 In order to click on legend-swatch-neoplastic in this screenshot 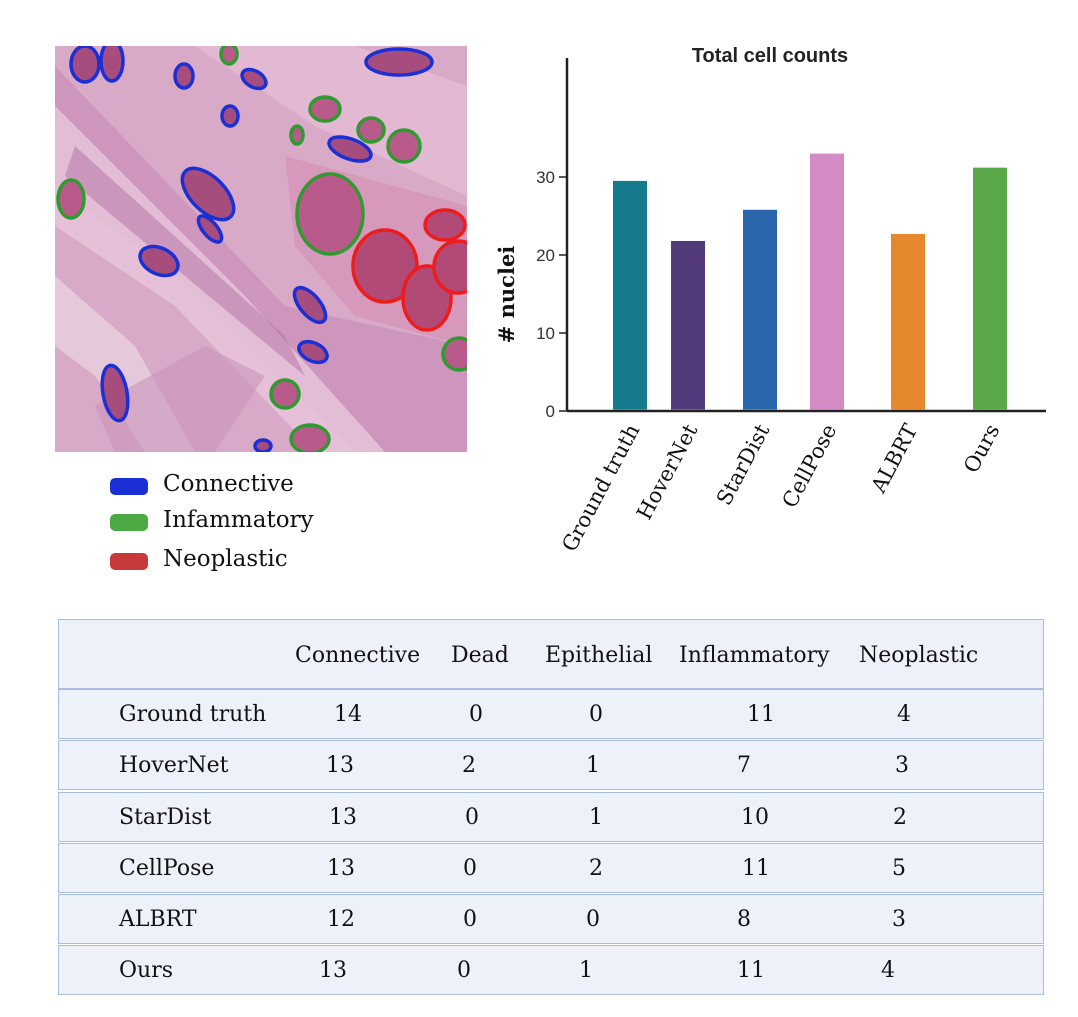, I will do `click(129, 561)`.